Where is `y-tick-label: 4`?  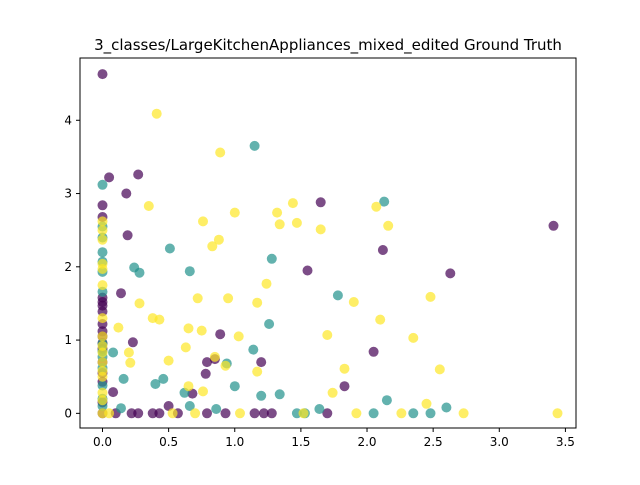 y-tick-label: 4 is located at coordinates (68, 120).